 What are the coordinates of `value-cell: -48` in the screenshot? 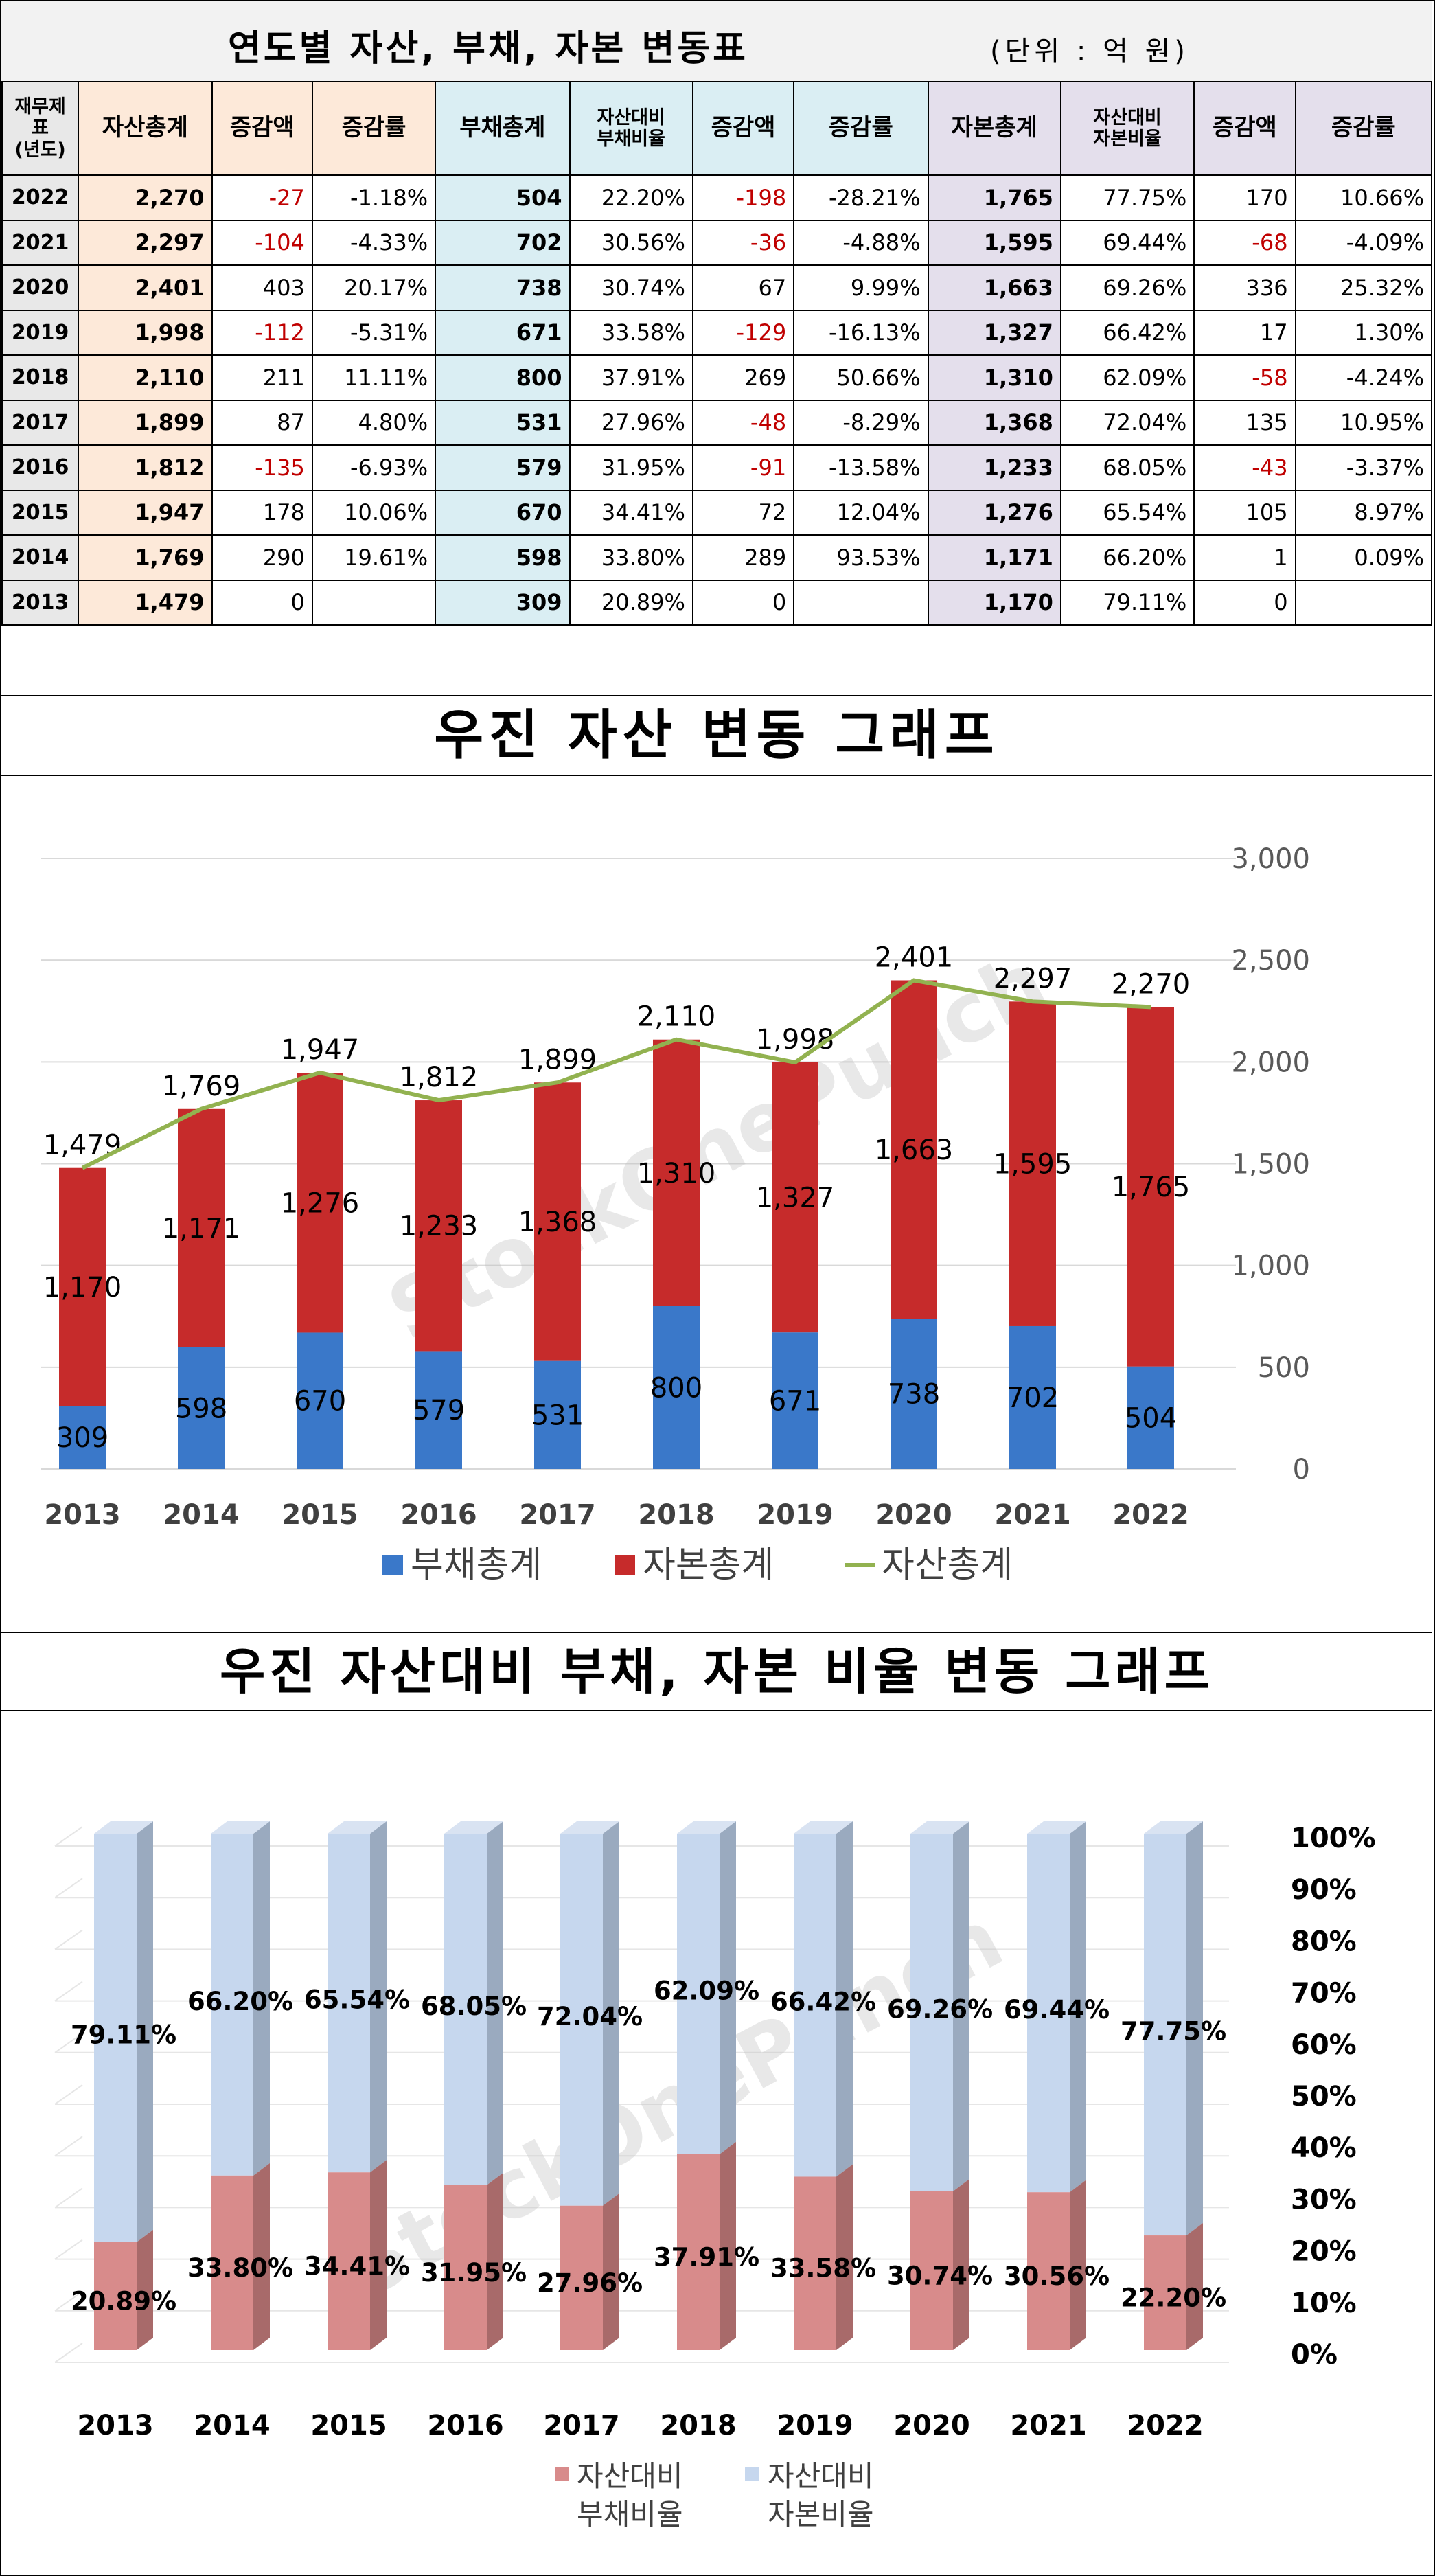 It's located at (743, 422).